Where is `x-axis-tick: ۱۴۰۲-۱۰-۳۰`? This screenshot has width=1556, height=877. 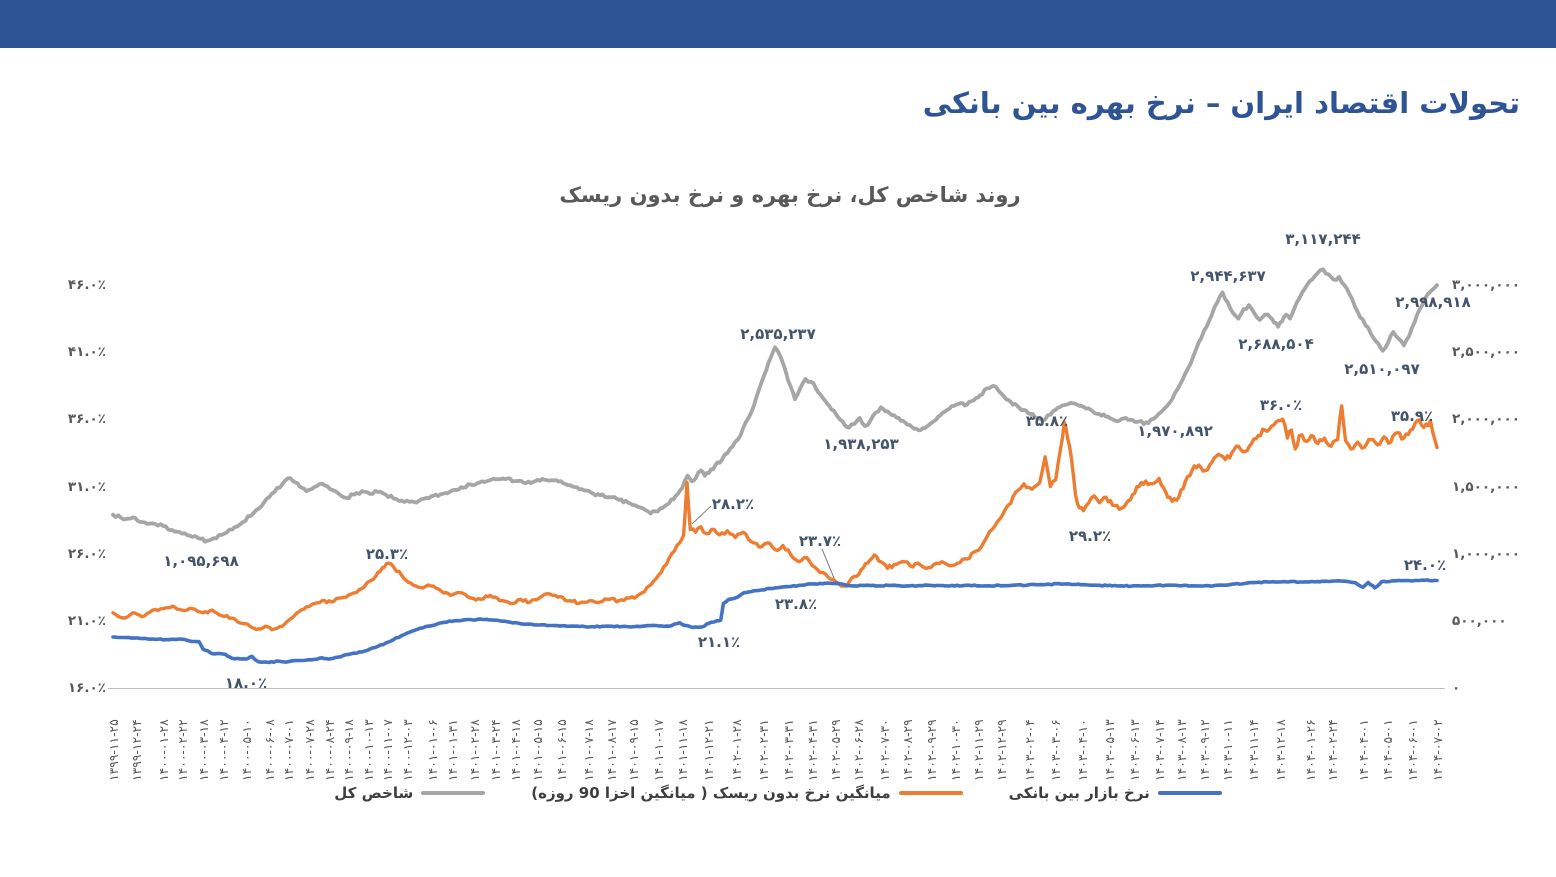 x-axis-tick: ۱۴۰۲-۱۰-۳۰ is located at coordinates (956, 750).